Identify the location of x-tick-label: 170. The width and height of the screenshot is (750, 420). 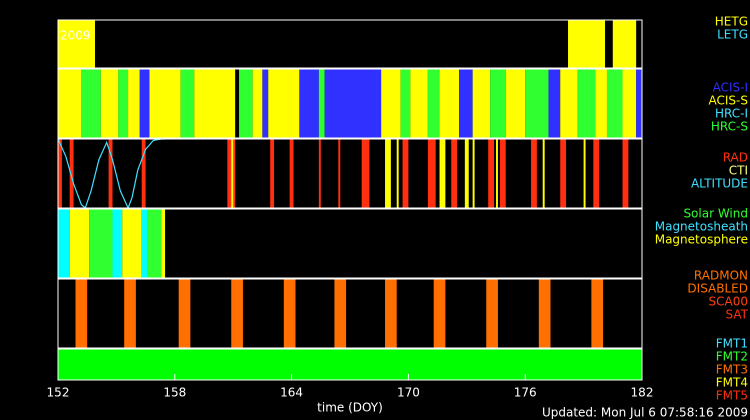
(408, 393).